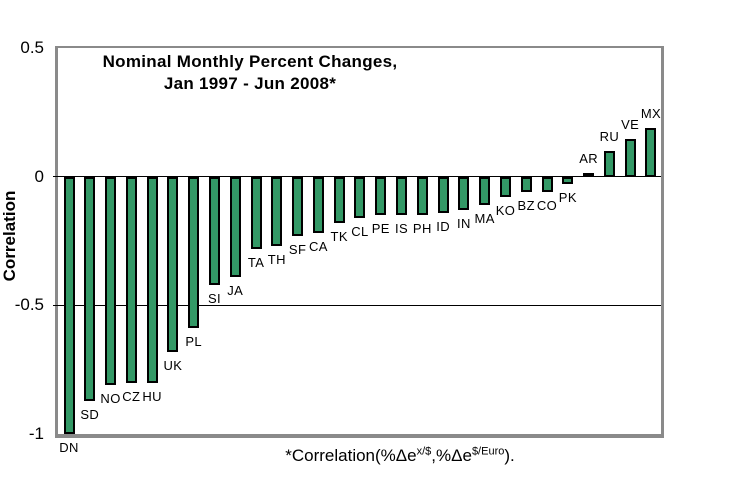 The height and width of the screenshot is (486, 729). What do you see at coordinates (214, 230) in the screenshot?
I see `bar-si` at bounding box center [214, 230].